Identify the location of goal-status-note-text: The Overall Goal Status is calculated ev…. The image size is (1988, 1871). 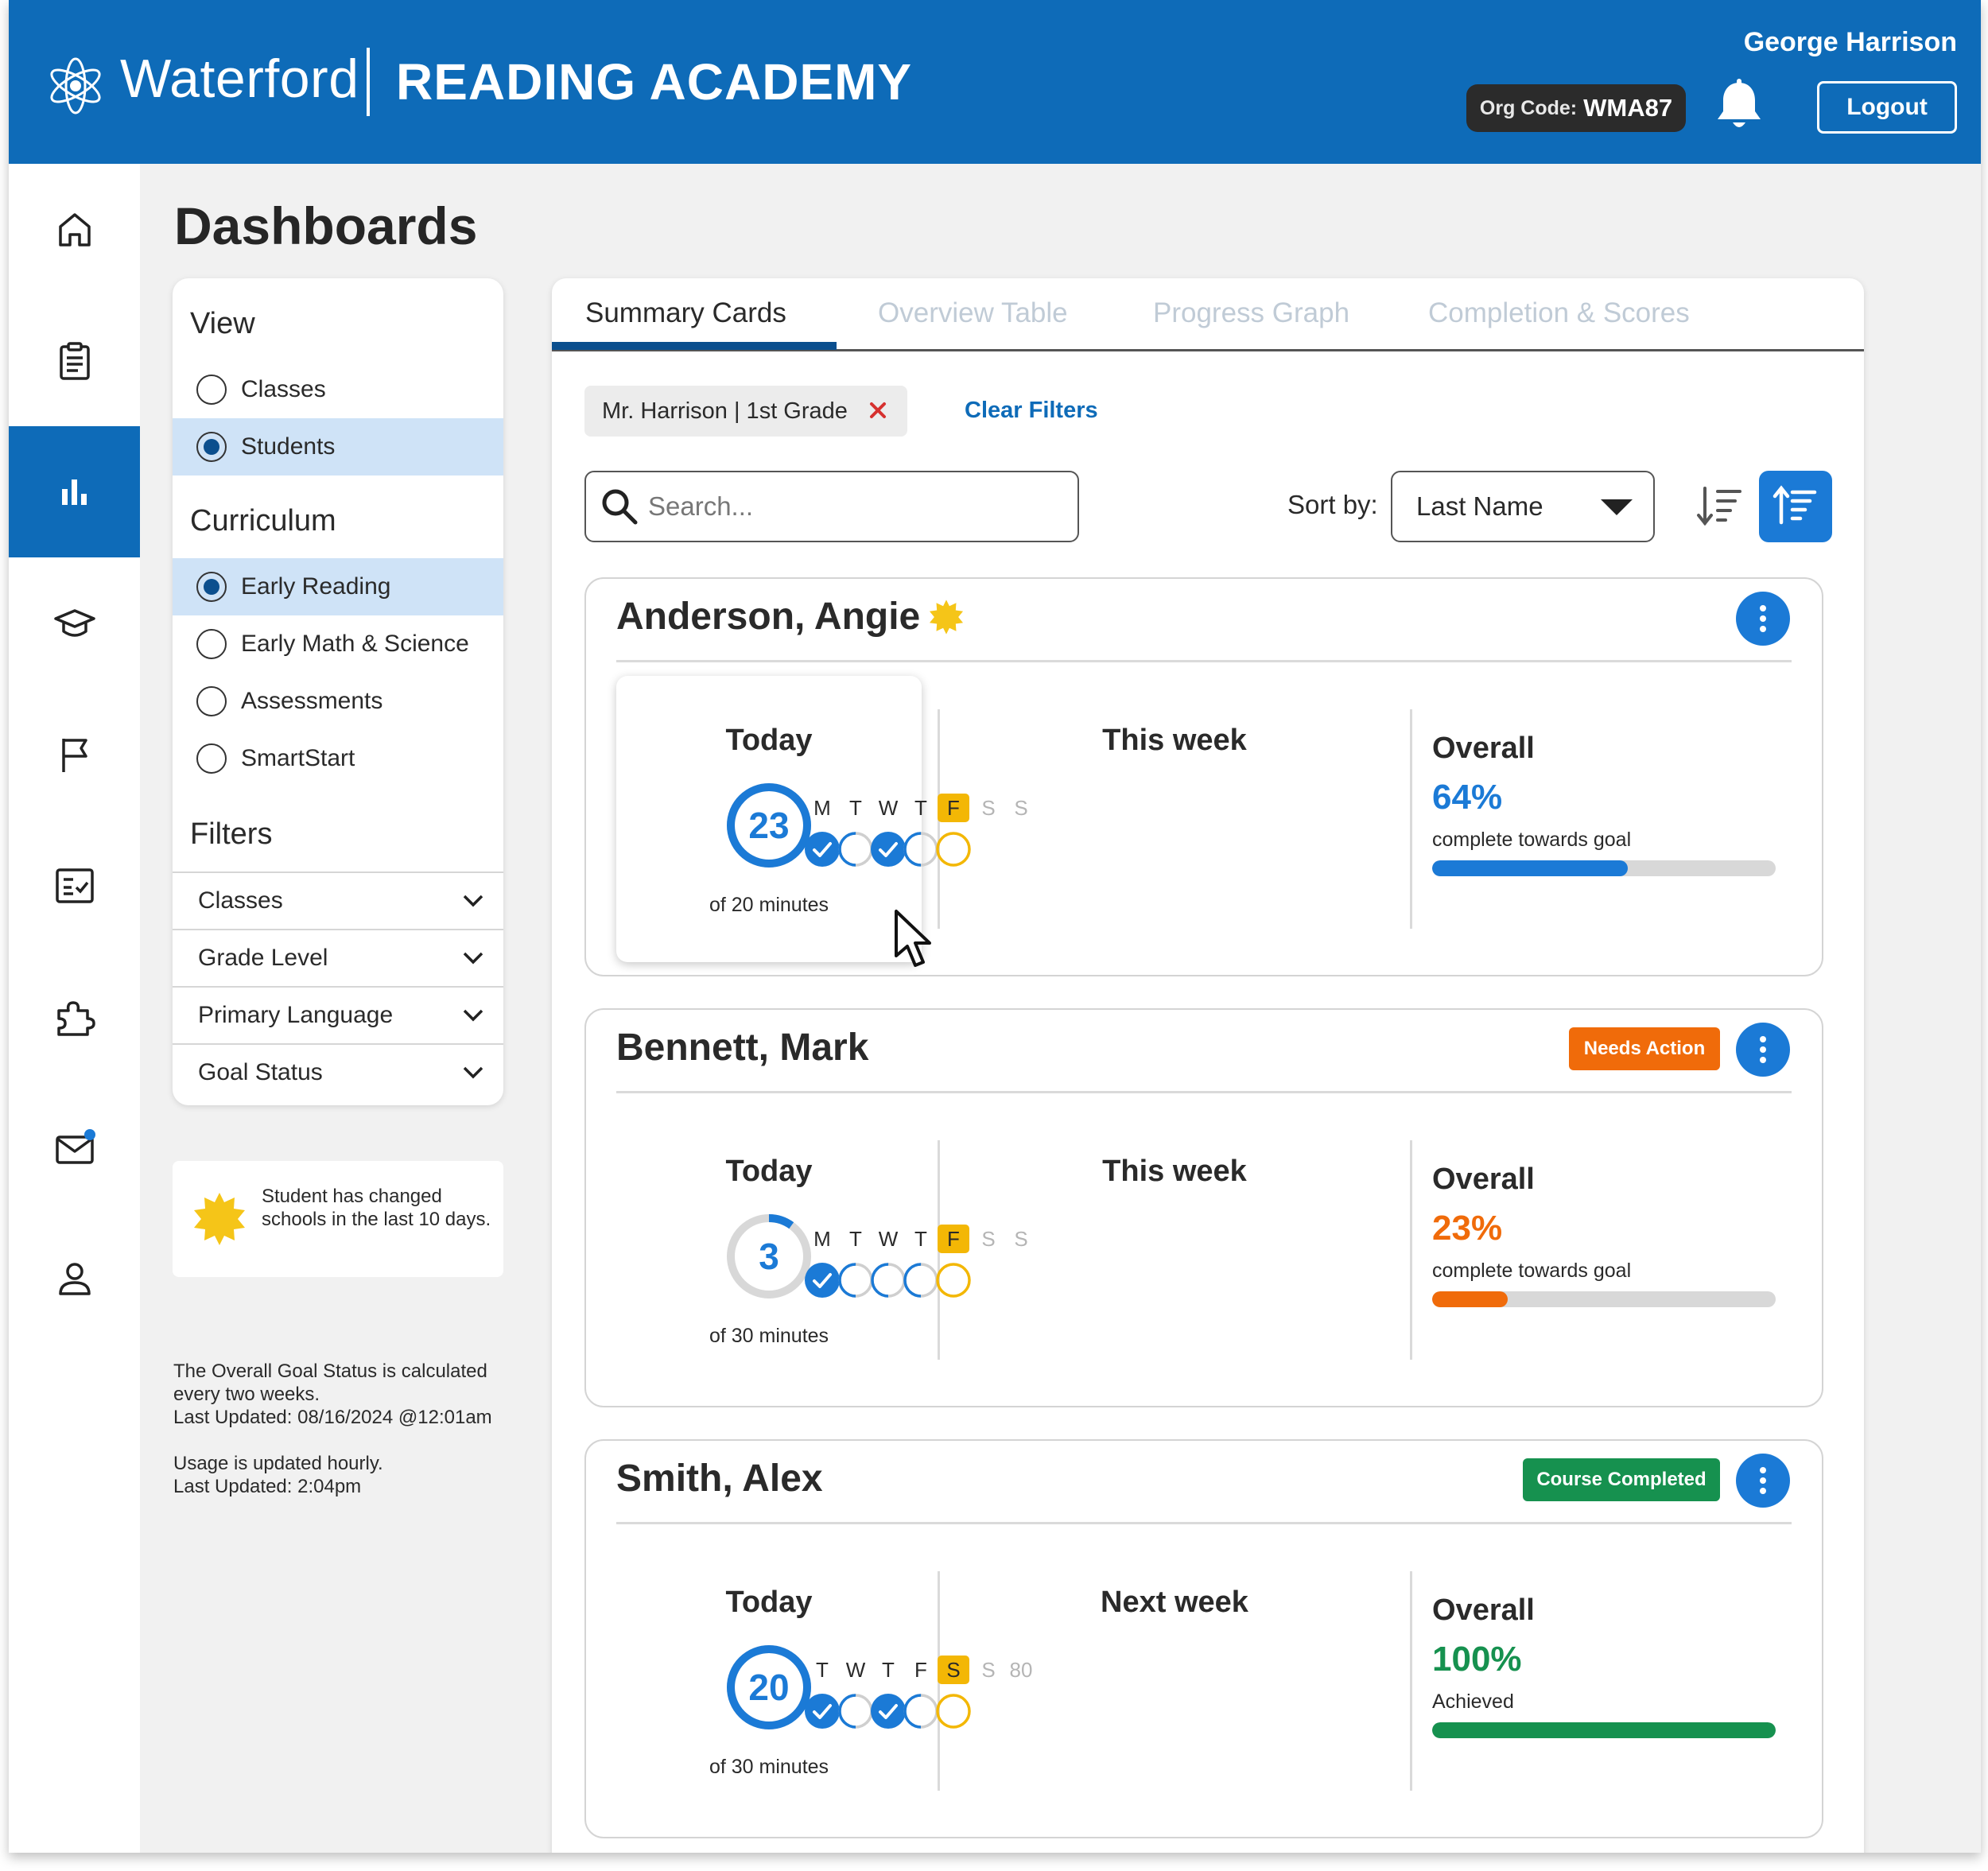
(330, 1383).